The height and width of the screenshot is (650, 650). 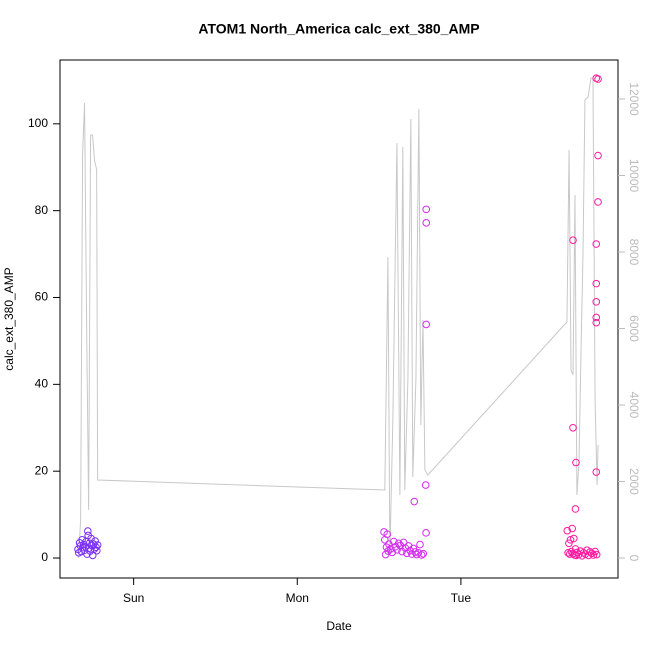 What do you see at coordinates (634, 328) in the screenshot?
I see `y2-tick-label: 6000` at bounding box center [634, 328].